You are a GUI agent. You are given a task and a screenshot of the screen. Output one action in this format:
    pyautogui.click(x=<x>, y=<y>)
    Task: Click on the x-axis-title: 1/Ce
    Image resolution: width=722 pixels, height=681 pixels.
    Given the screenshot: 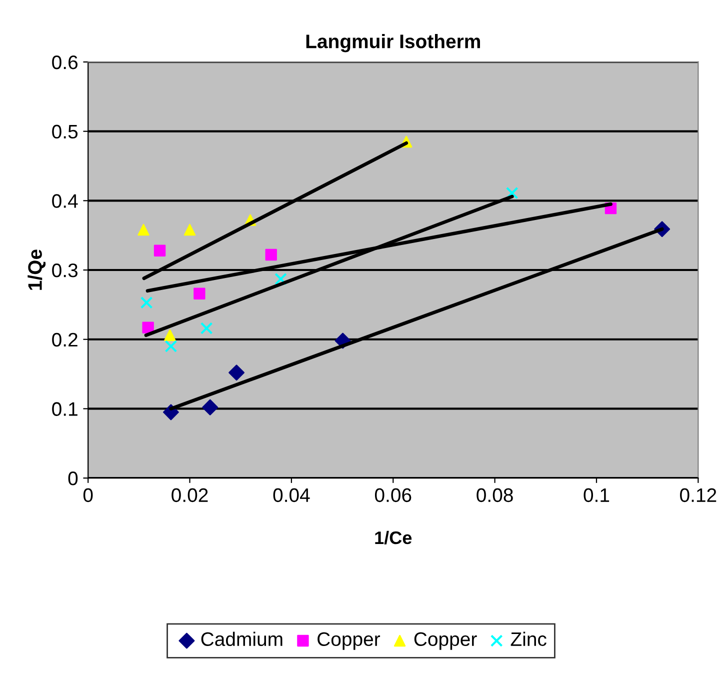 What is the action you would take?
    pyautogui.click(x=393, y=537)
    